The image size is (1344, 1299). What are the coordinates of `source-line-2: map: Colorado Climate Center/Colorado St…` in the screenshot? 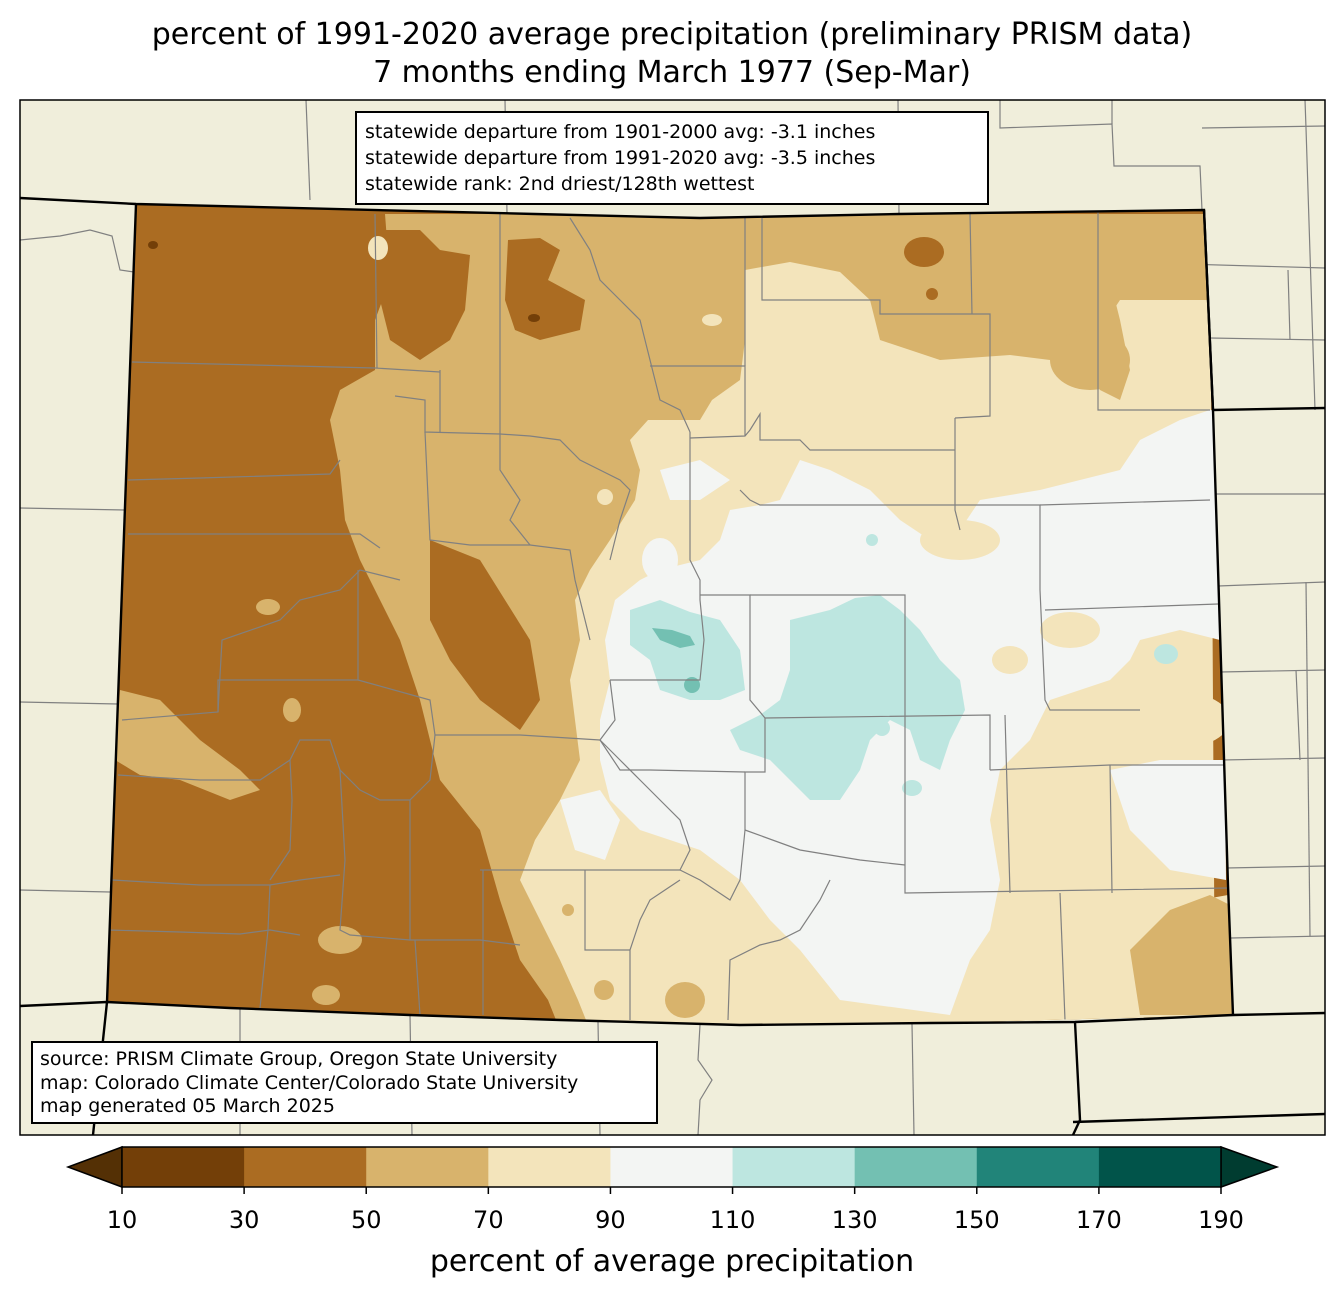 It's located at (309, 1082).